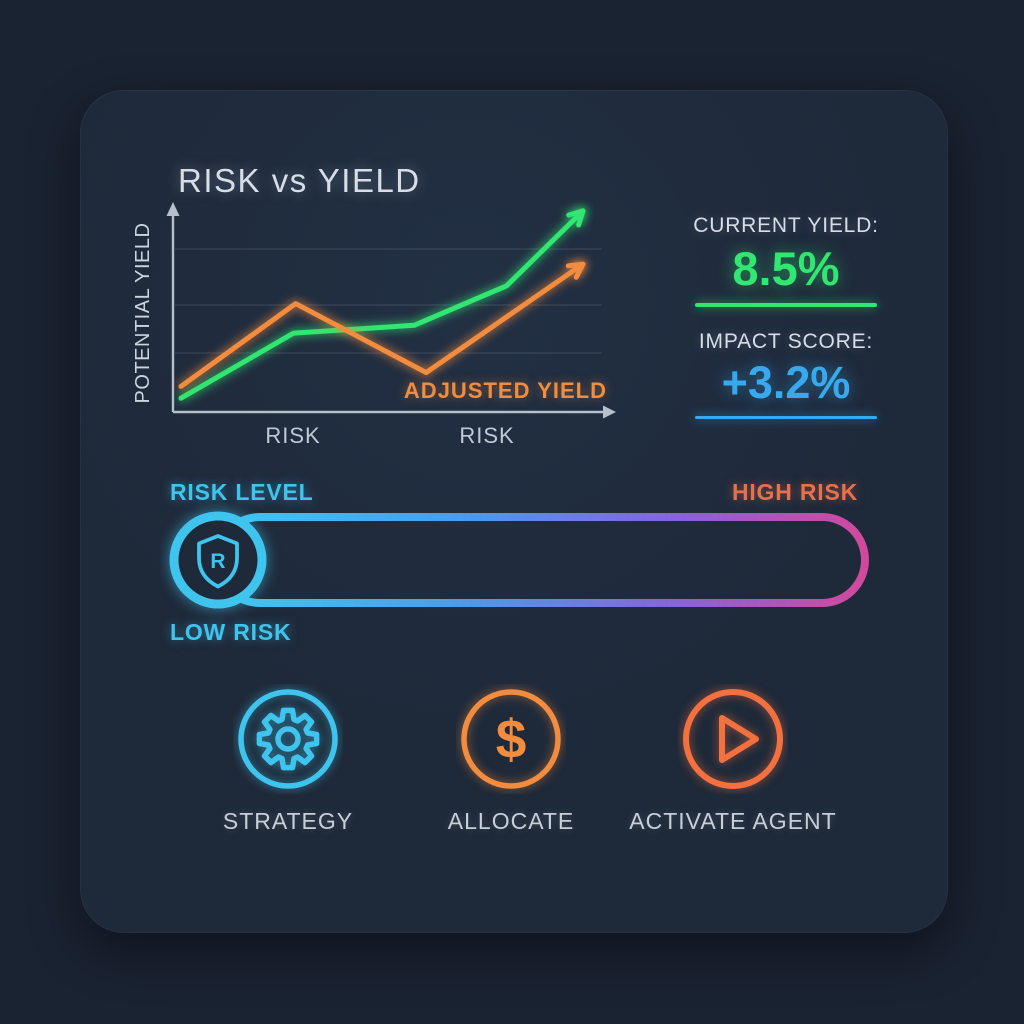  I want to click on dollar-icon: $, so click(511, 739).